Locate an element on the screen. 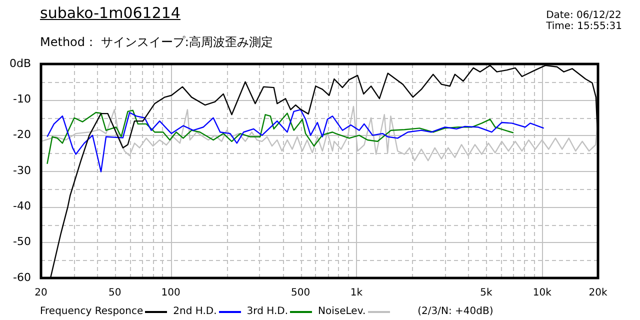  text: Time: 15:55:31 is located at coordinates (584, 26).